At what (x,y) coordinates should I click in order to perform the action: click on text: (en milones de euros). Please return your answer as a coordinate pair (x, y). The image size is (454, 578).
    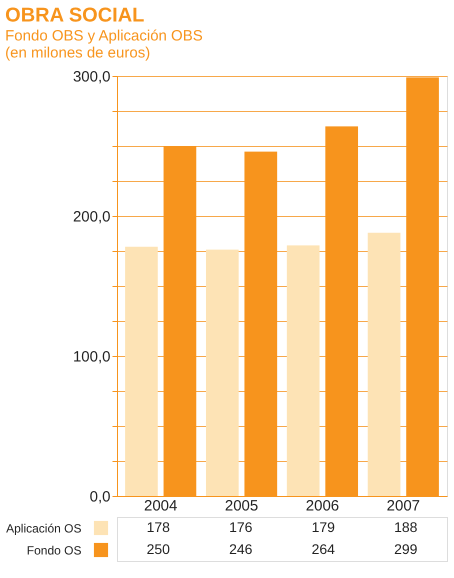
    Looking at the image, I should click on (77, 53).